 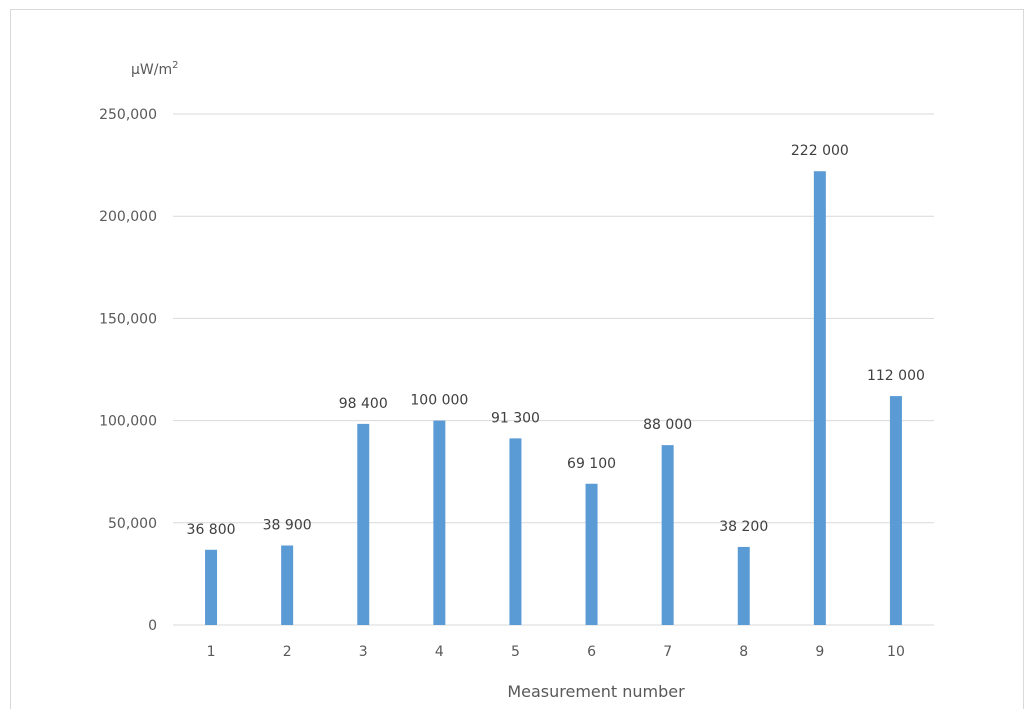 What do you see at coordinates (556, 652) in the screenshot?
I see `x-axis-ticks: 1 2 3 4 5 6 7 8 9 10` at bounding box center [556, 652].